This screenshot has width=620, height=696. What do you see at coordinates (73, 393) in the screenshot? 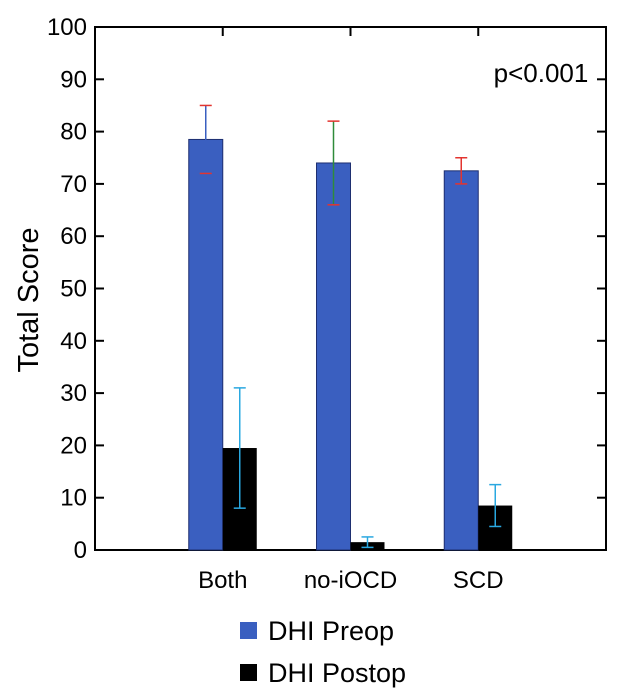
I see `y-tick-label: 30` at bounding box center [73, 393].